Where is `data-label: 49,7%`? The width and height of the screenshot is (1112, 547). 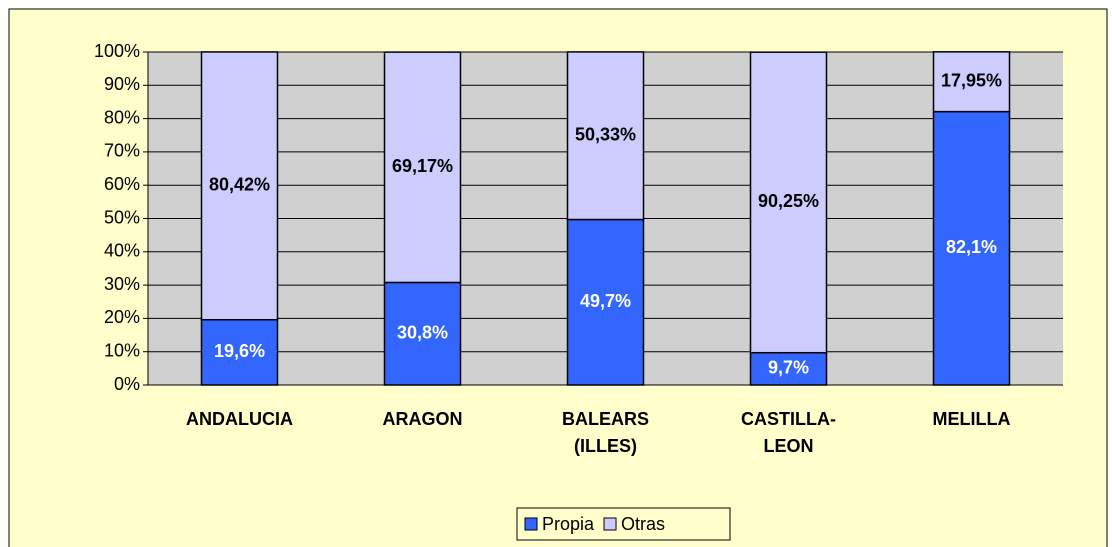 data-label: 49,7% is located at coordinates (605, 301).